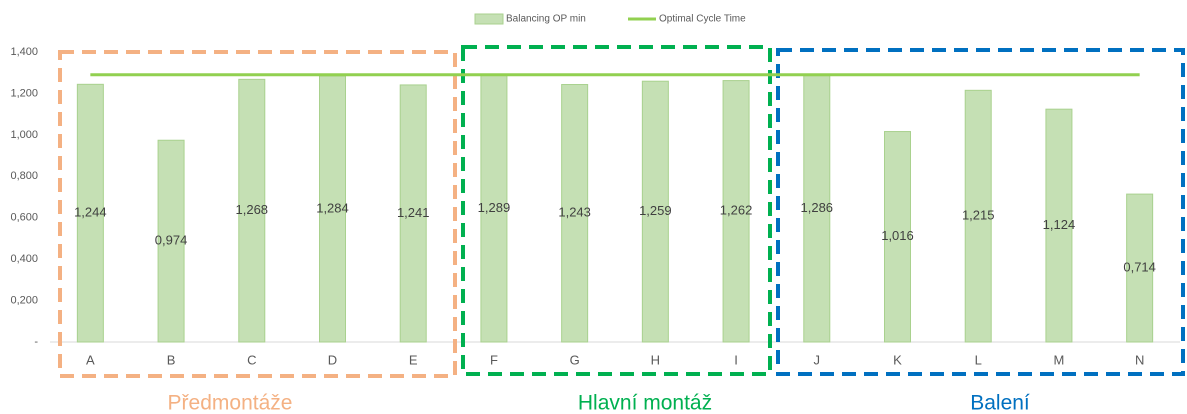 This screenshot has width=1187, height=414. I want to click on data-label: 0,974, so click(171, 240).